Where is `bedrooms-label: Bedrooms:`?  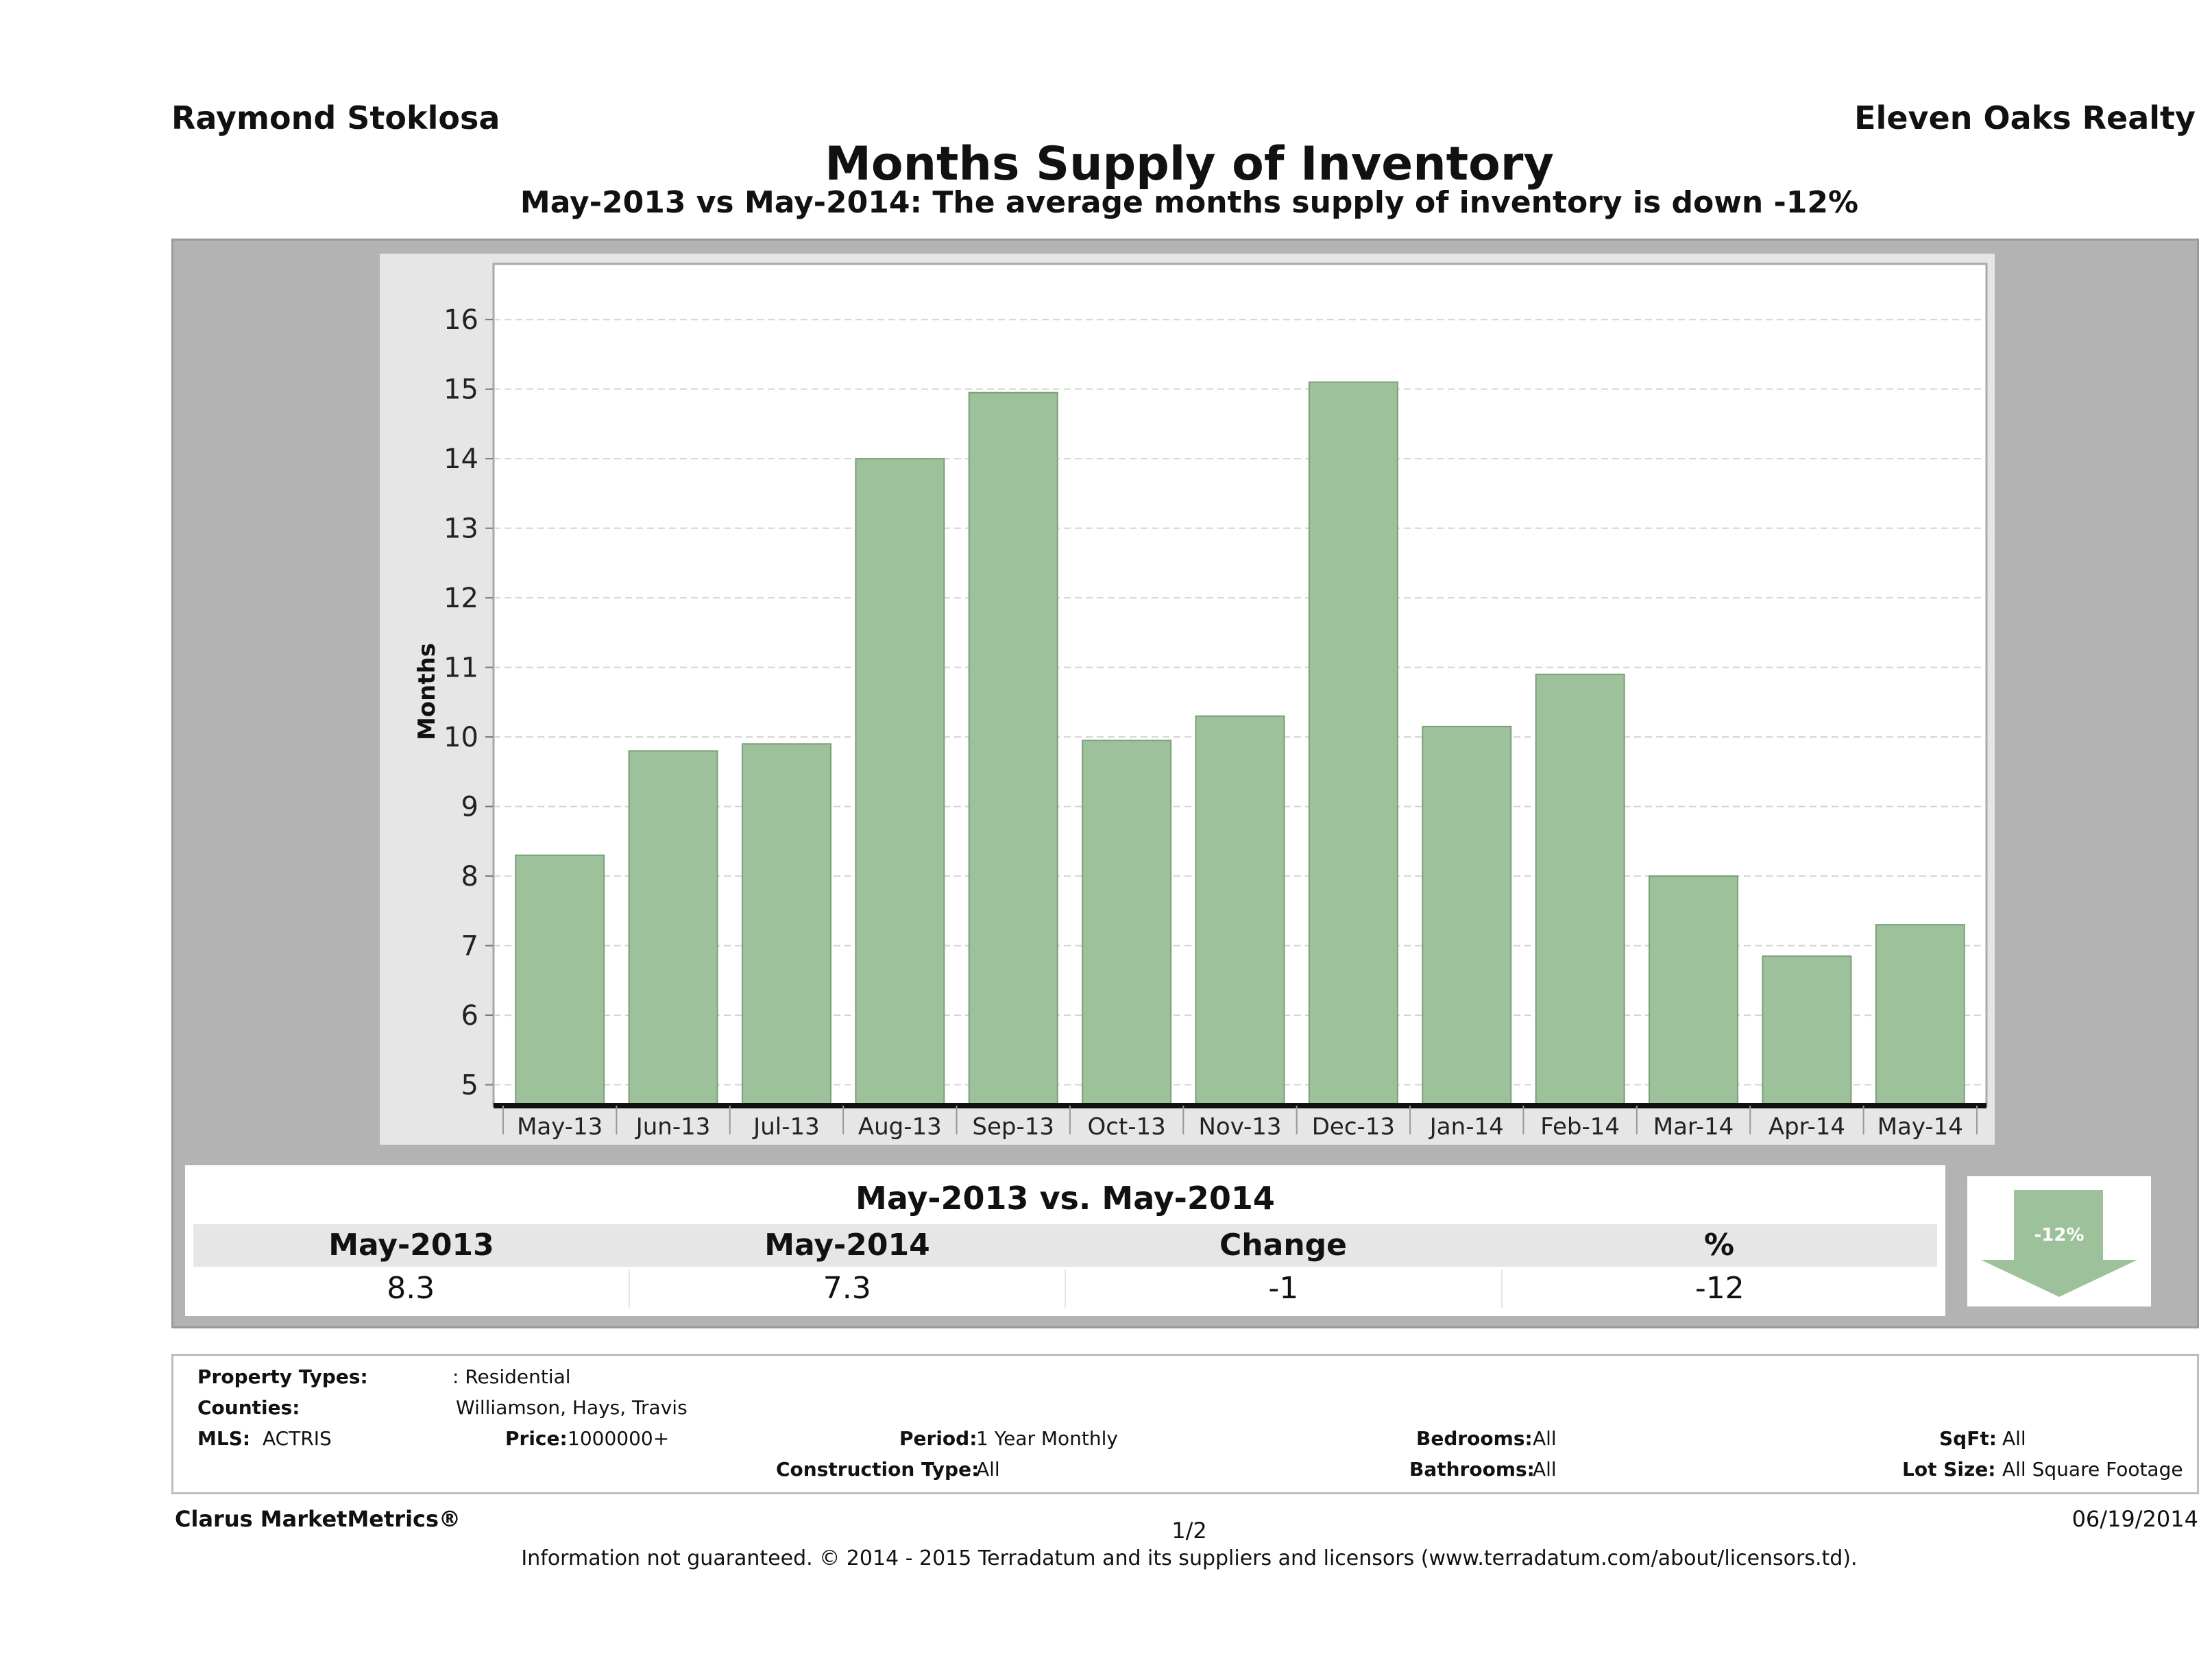
bedrooms-label: Bedrooms: is located at coordinates (1475, 1438).